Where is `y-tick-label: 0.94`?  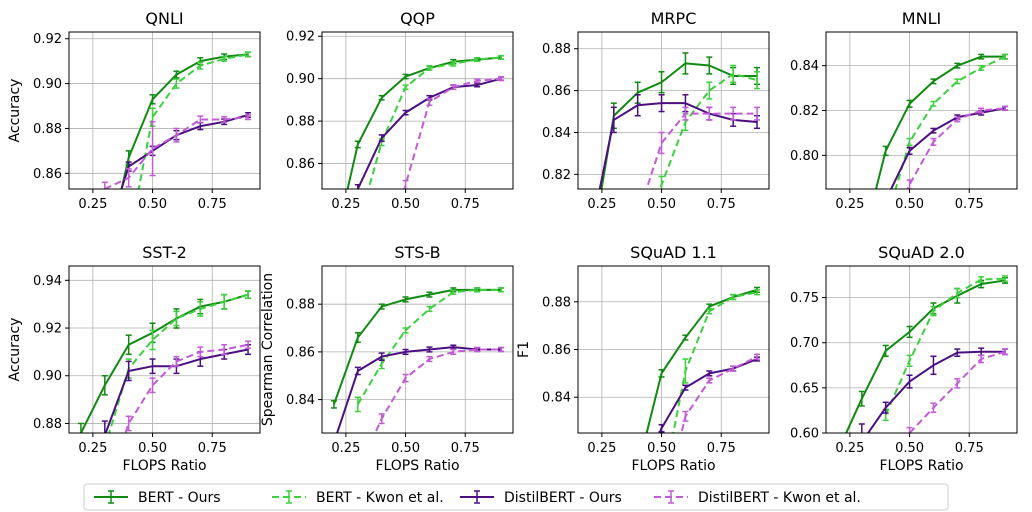
y-tick-label: 0.94 is located at coordinates (47, 281).